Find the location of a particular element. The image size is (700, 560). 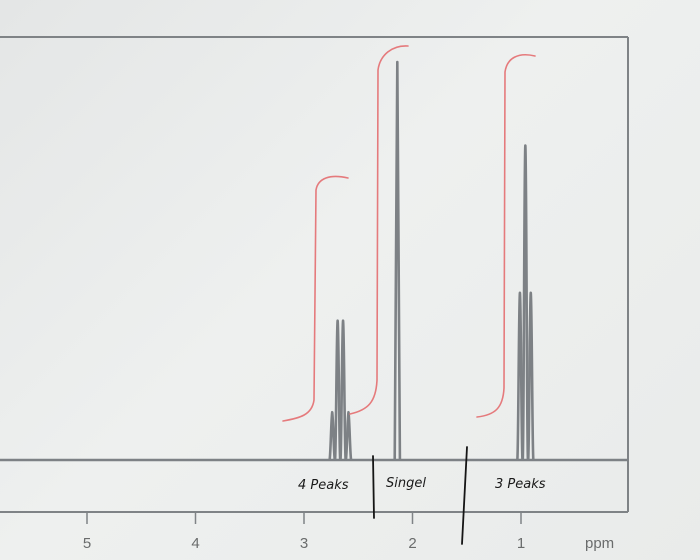

x-tick-label-2: 2 is located at coordinates (412, 543).